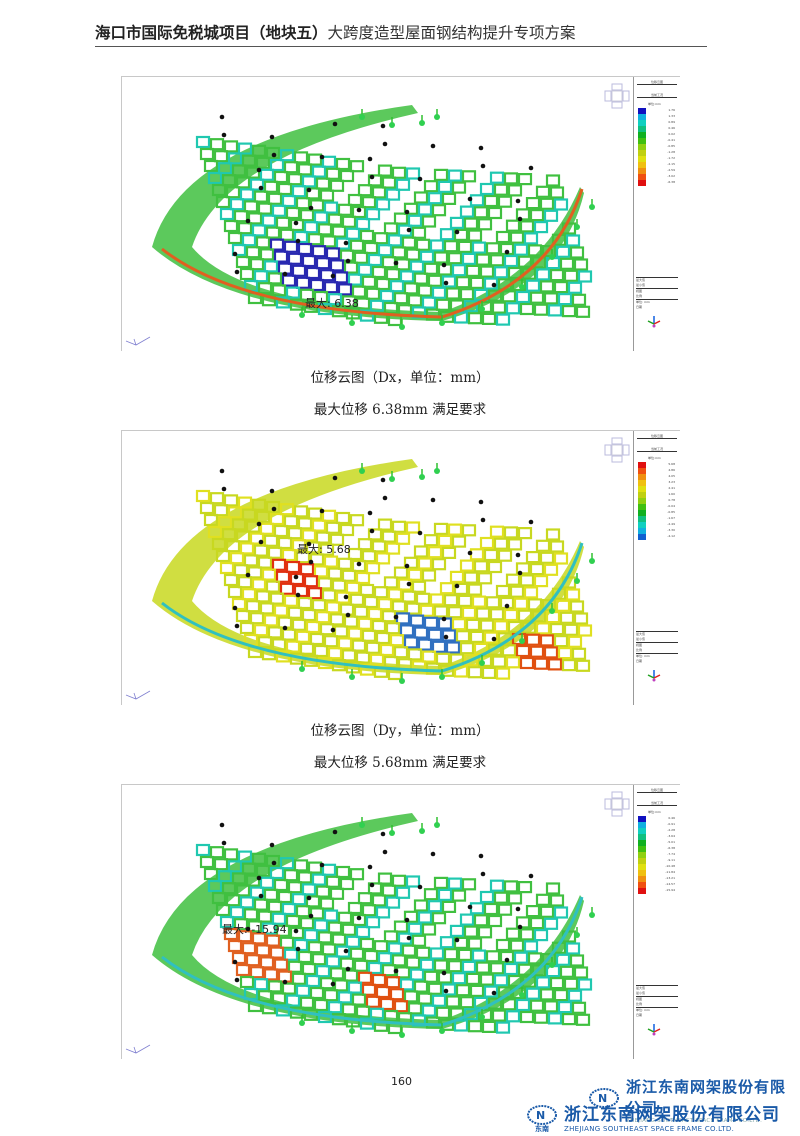 This screenshot has height=1136, width=800. What do you see at coordinates (211, 33) in the screenshot?
I see `header-title-bold: 海口市国际免税城项目（地块五）` at bounding box center [211, 33].